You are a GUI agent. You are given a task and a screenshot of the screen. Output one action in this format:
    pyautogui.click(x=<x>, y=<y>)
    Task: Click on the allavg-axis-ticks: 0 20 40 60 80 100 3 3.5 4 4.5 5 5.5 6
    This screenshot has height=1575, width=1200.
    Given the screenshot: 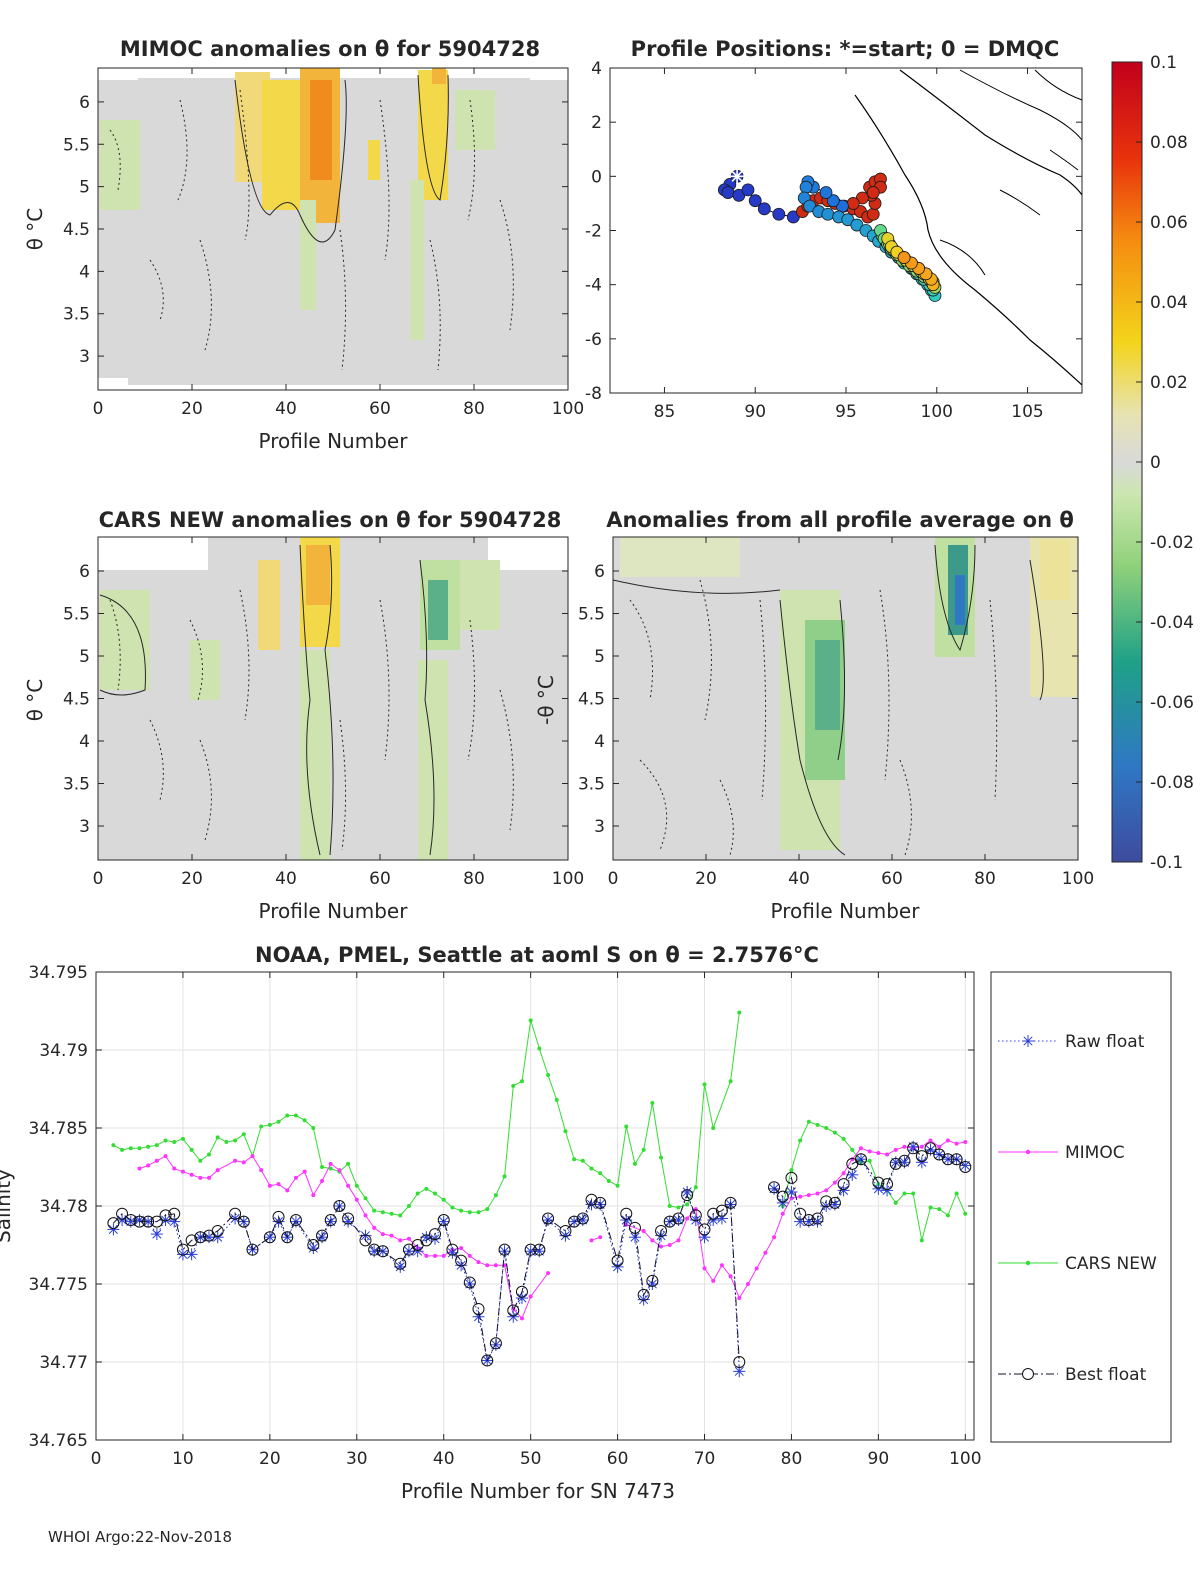 What is the action you would take?
    pyautogui.click(x=836, y=713)
    